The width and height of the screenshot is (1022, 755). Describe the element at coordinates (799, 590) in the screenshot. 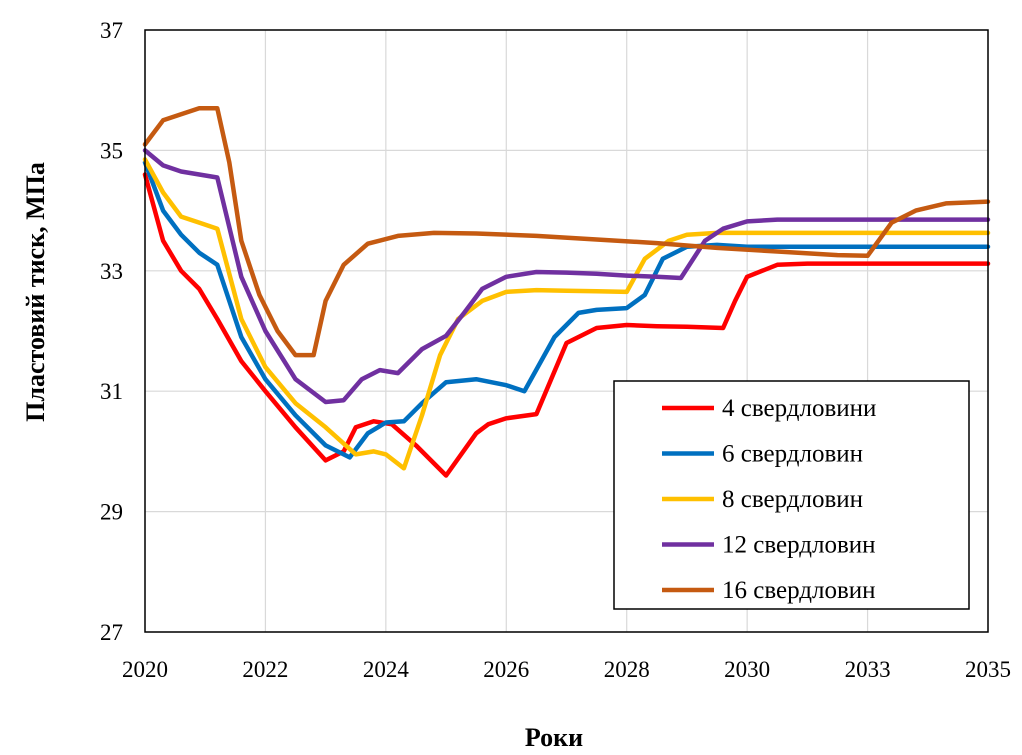

I see `legend-label-5: 16 свердловин` at that location.